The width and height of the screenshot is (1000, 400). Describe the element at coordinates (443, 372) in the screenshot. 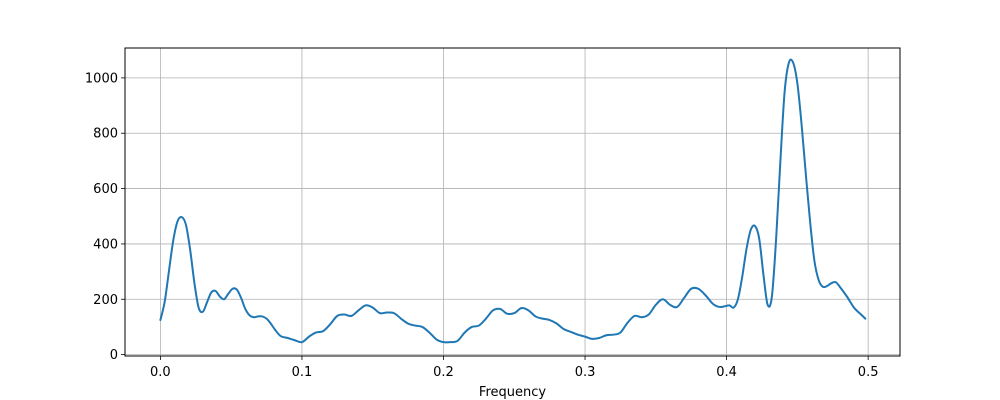

I see `x-tick-label: 0.2` at that location.